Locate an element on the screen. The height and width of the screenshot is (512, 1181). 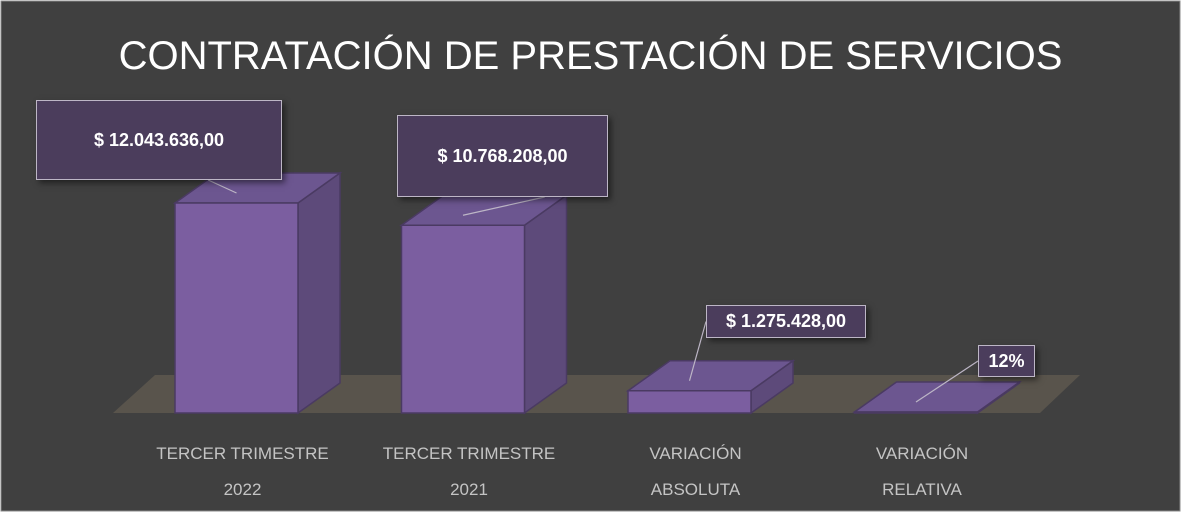
data-label: 12% is located at coordinates (1006, 361).